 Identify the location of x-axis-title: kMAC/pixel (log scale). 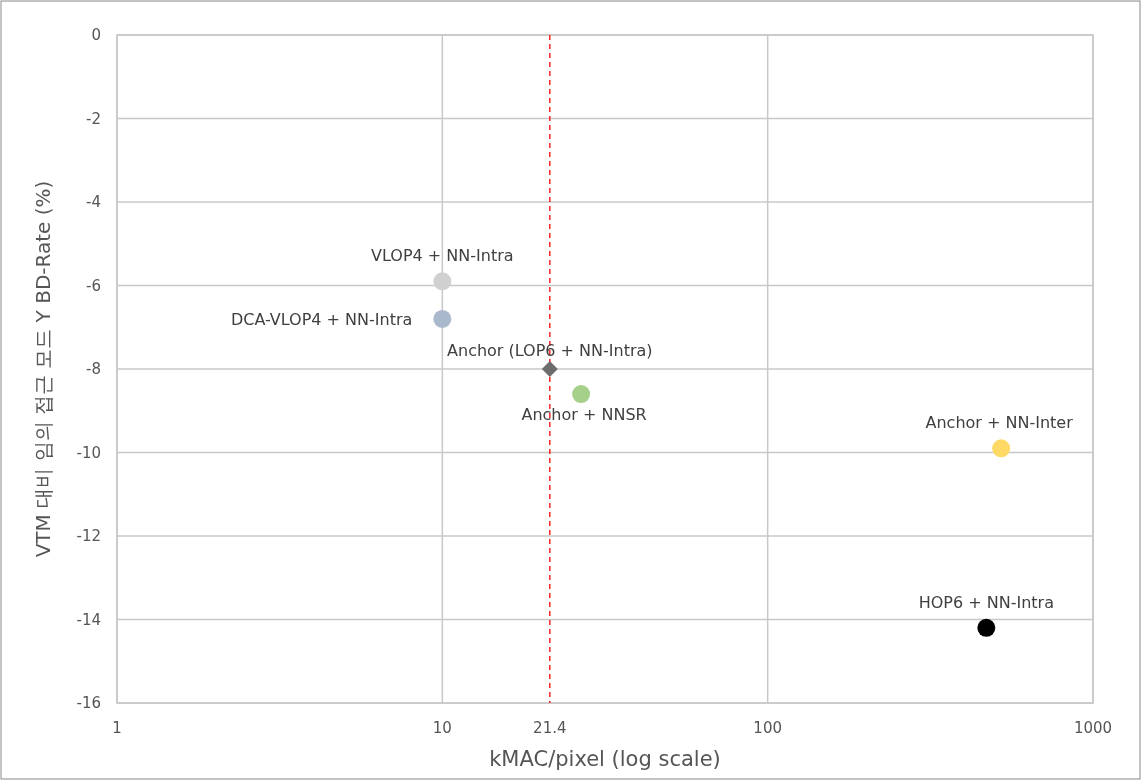
(605, 759).